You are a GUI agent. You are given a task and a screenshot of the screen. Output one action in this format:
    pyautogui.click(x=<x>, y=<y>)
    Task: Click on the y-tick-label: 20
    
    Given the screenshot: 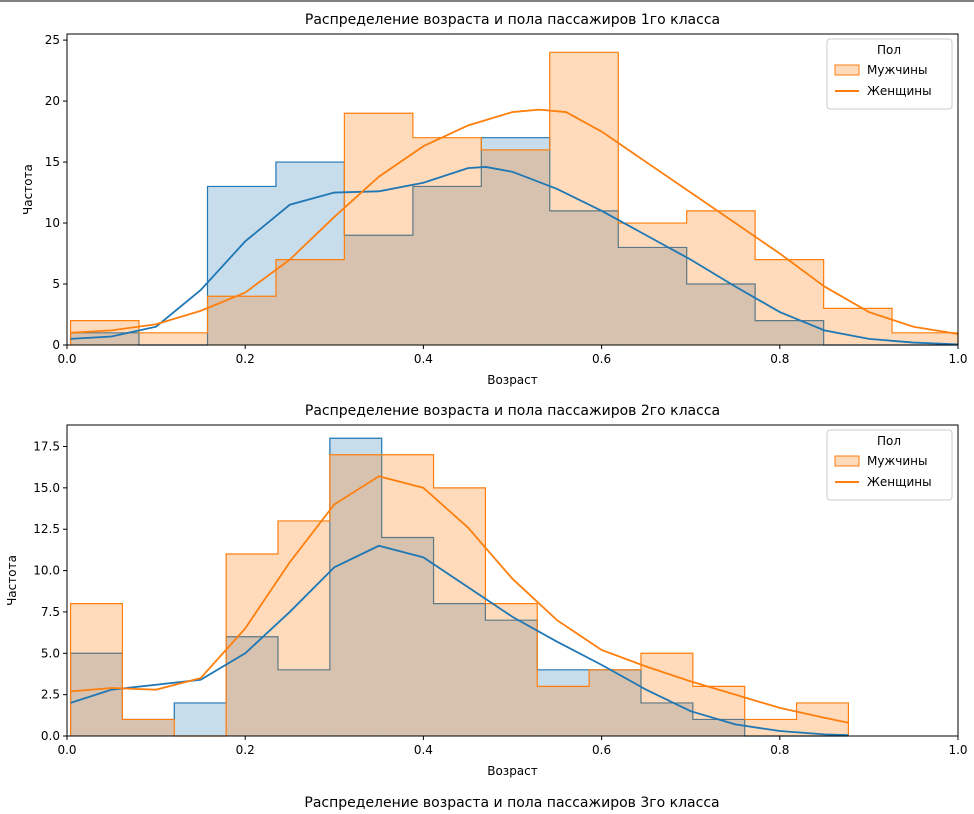 What is the action you would take?
    pyautogui.click(x=52, y=101)
    